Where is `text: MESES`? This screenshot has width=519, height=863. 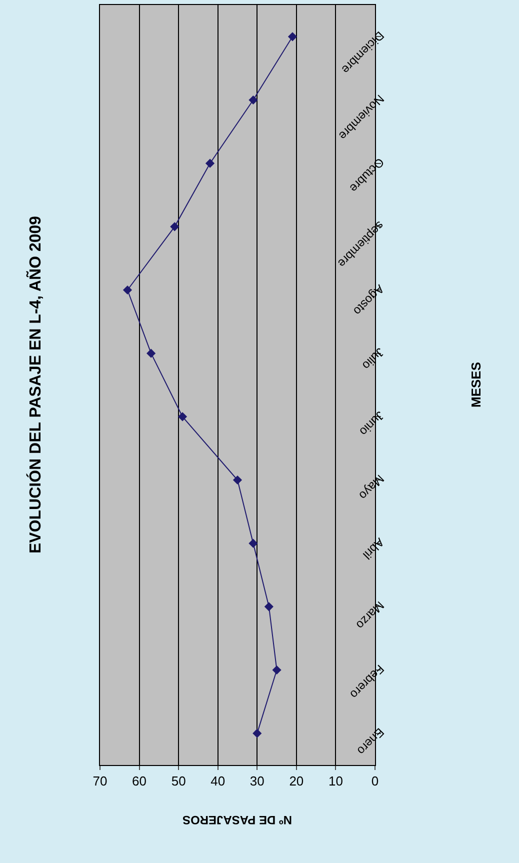
text: MESES is located at coordinates (476, 385).